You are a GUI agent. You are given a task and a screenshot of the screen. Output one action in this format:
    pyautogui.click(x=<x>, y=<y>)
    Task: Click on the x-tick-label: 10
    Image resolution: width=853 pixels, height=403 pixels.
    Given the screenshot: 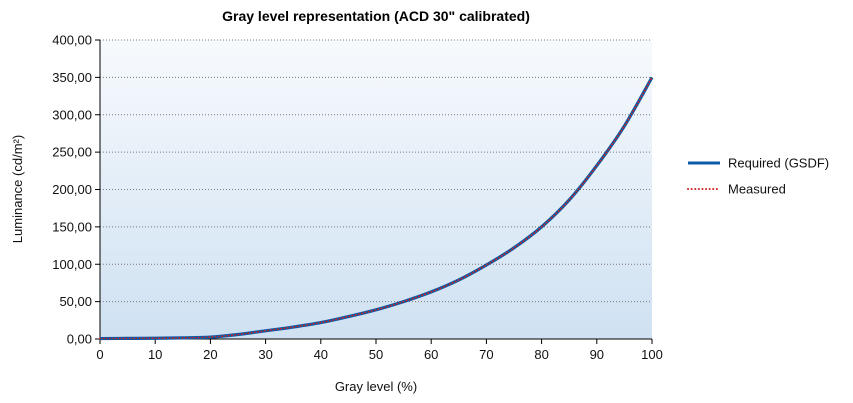 What is the action you would take?
    pyautogui.click(x=155, y=354)
    